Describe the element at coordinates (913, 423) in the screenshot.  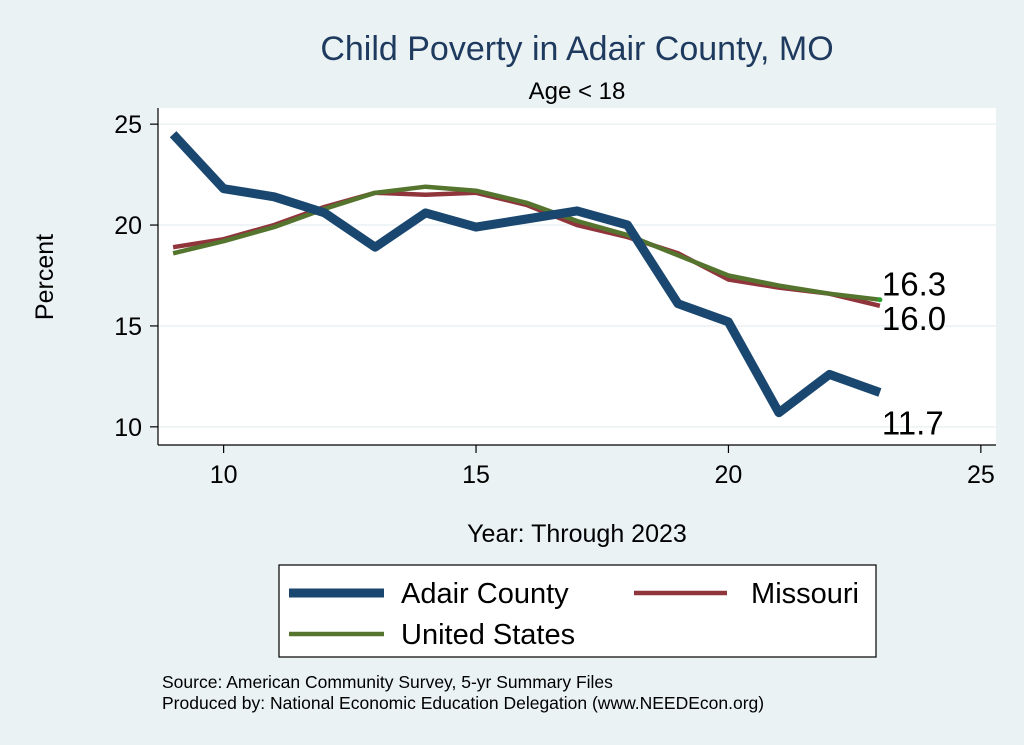
I see `adair-county-end-label: 11.7` at that location.